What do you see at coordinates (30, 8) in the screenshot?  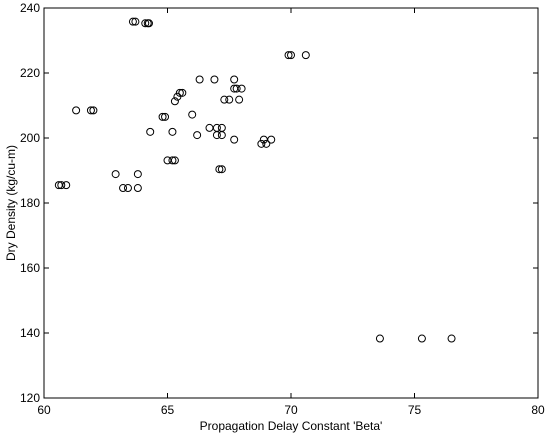 I see `y-tick-label: 240` at bounding box center [30, 8].